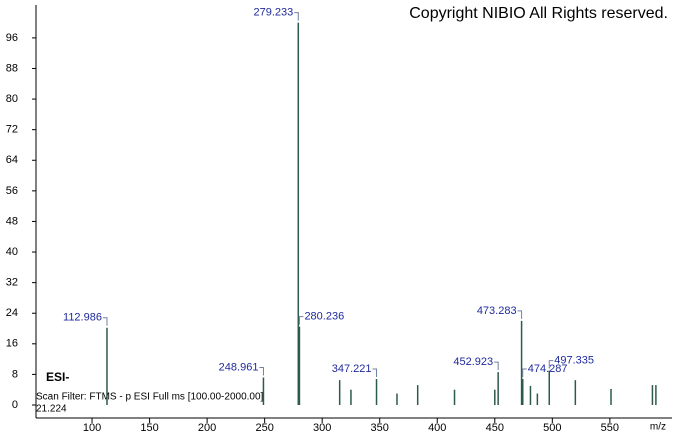 This screenshot has width=674, height=439. What do you see at coordinates (610, 428) in the screenshot?
I see `x-tick-label: 550` at bounding box center [610, 428].